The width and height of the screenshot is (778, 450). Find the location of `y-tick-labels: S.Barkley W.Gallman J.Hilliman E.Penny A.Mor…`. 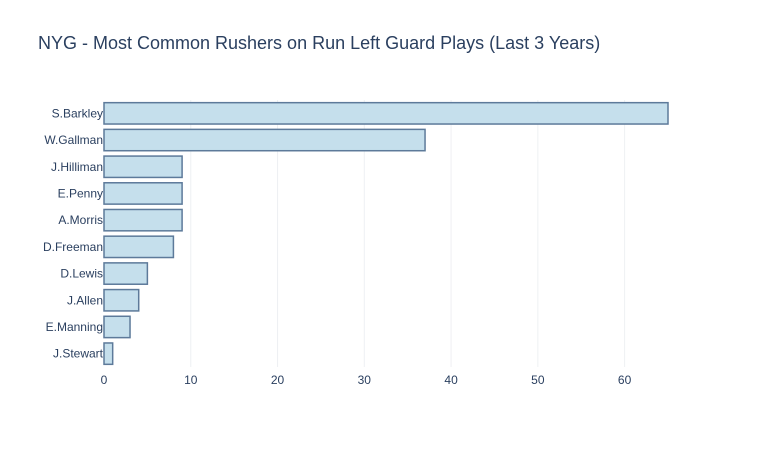

y-tick-labels: S.Barkley W.Gallman J.Hilliman E.Penny A.Mor… is located at coordinates (73, 233).